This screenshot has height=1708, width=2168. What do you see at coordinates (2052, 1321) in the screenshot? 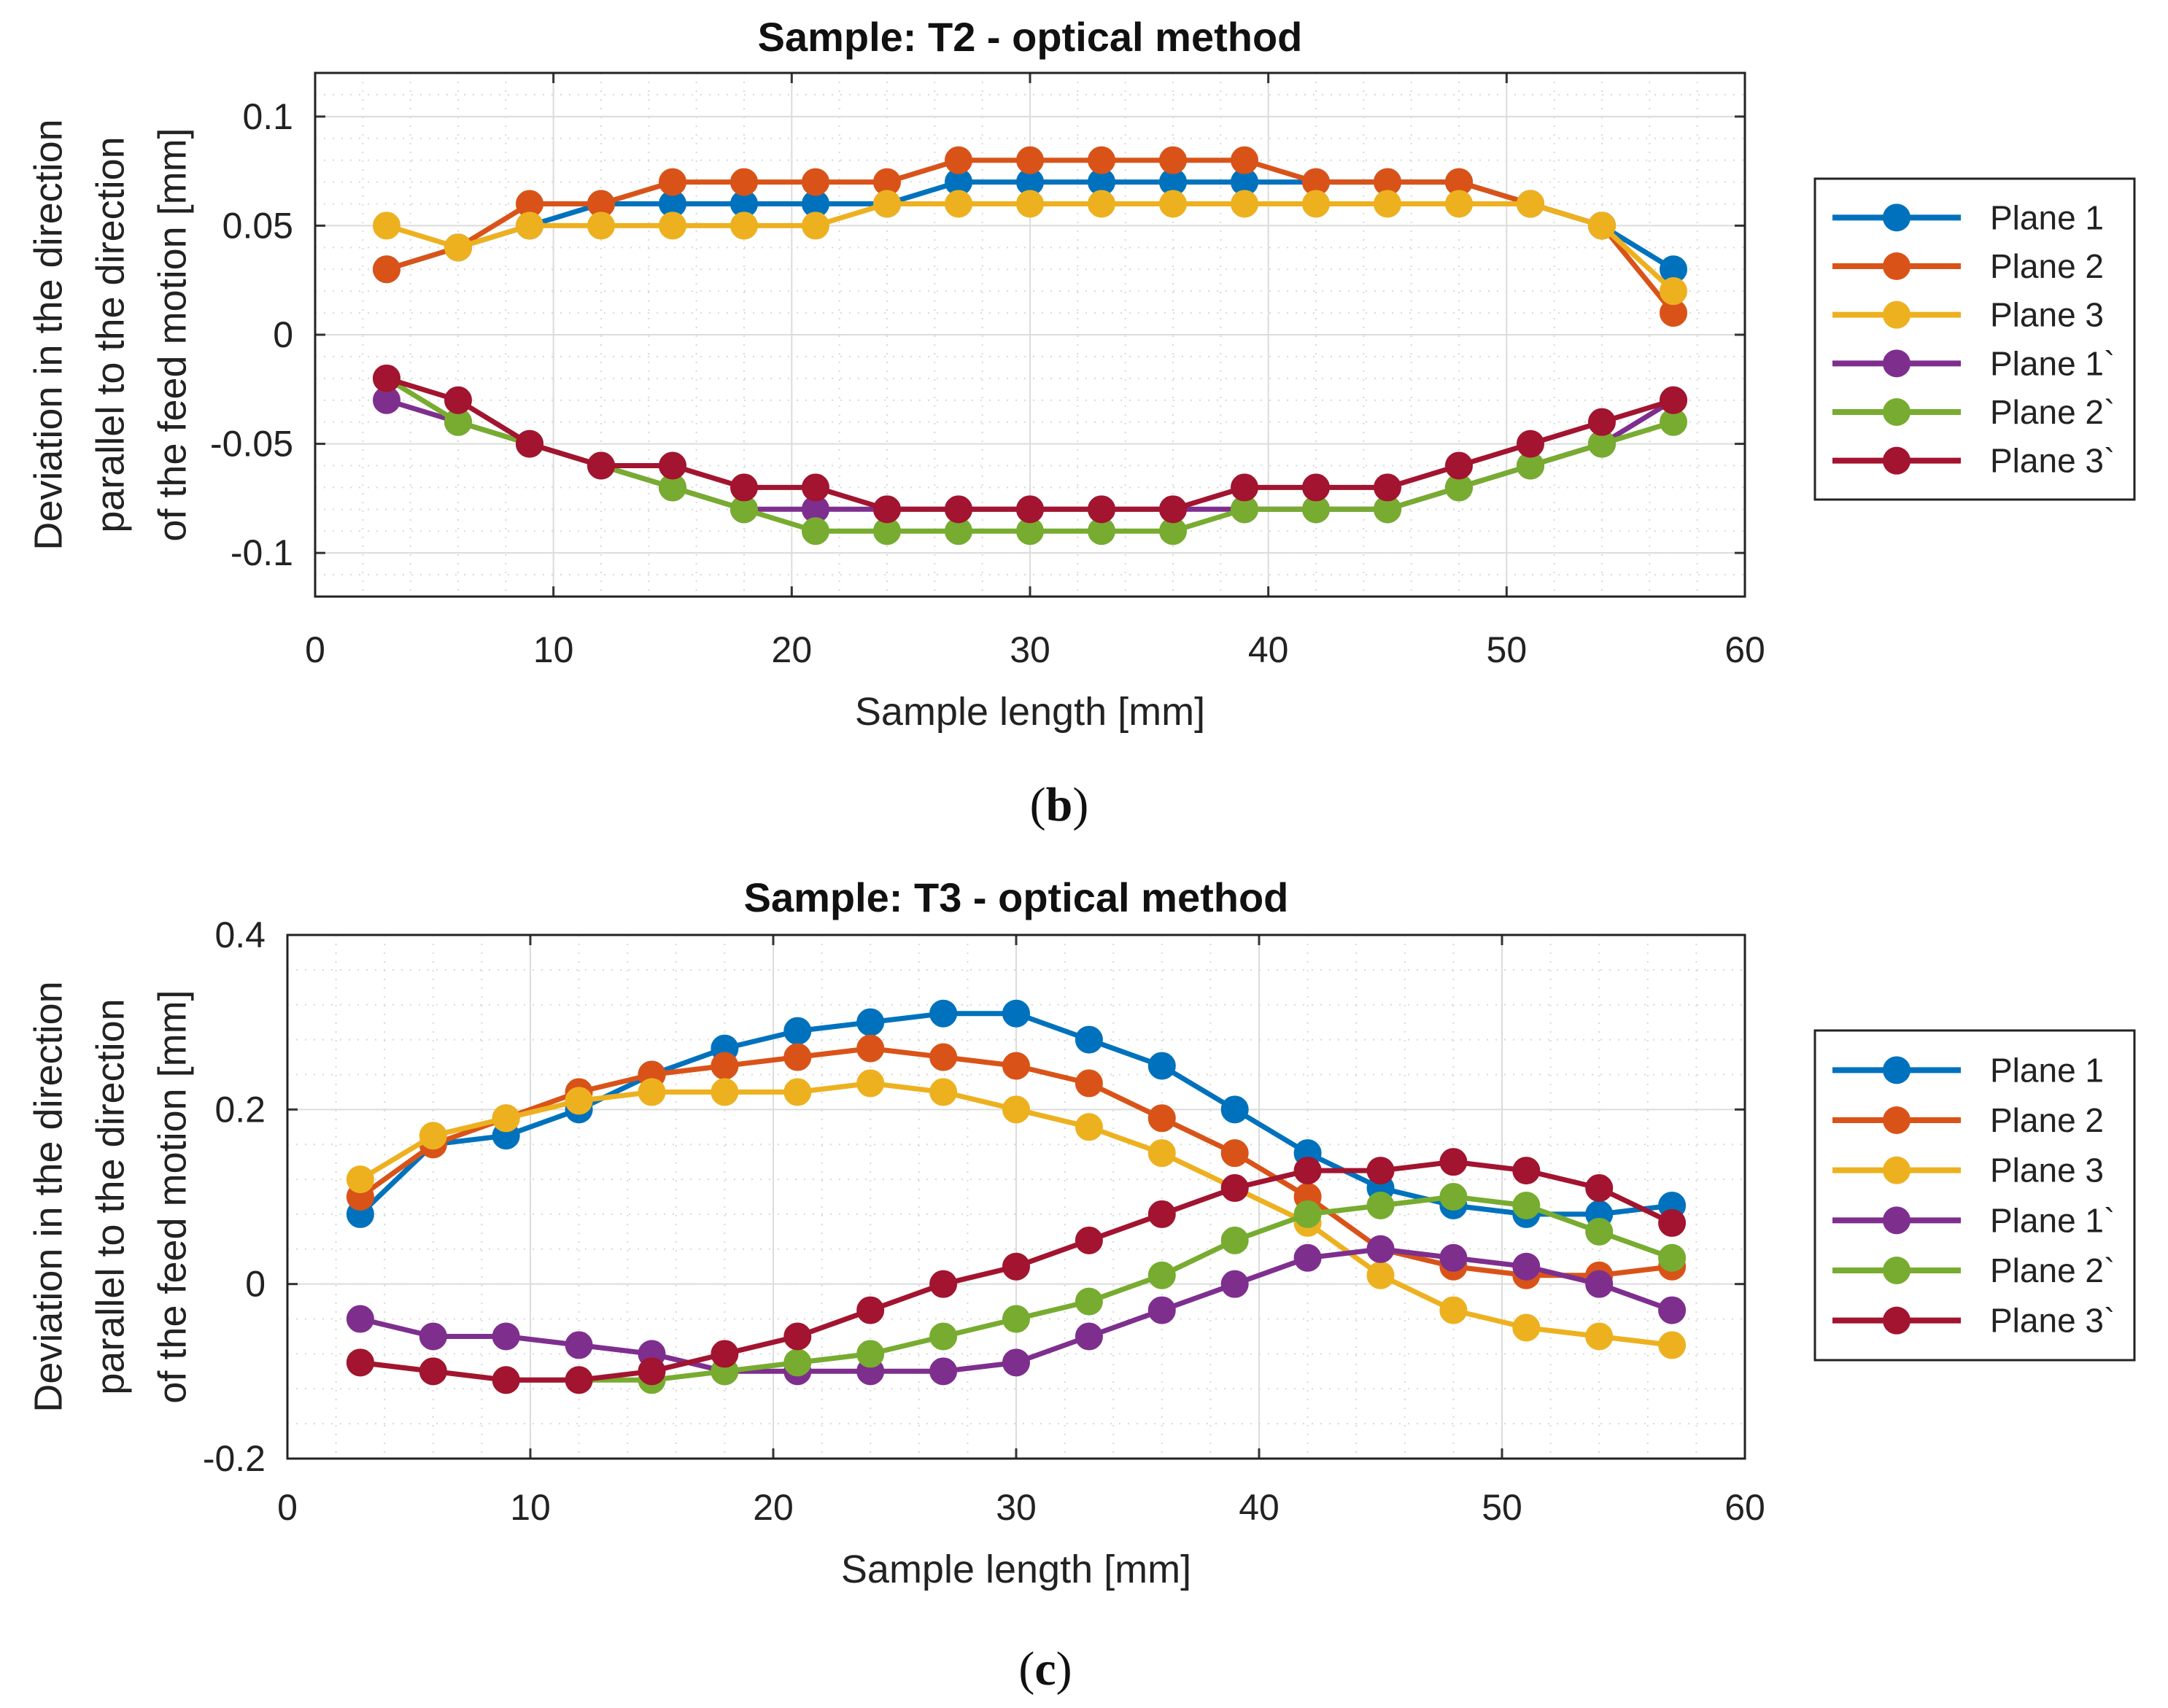
I see `legend-label-6: Plane 3`` at bounding box center [2052, 1321].